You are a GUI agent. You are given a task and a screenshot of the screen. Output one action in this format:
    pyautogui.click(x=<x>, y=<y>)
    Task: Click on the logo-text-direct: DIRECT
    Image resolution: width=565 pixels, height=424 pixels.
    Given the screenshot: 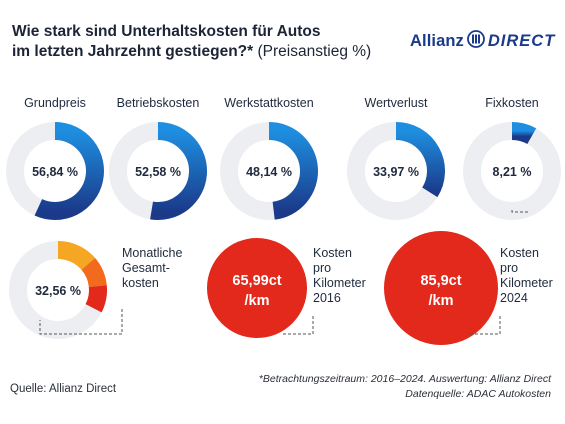 What is the action you would take?
    pyautogui.click(x=521, y=41)
    